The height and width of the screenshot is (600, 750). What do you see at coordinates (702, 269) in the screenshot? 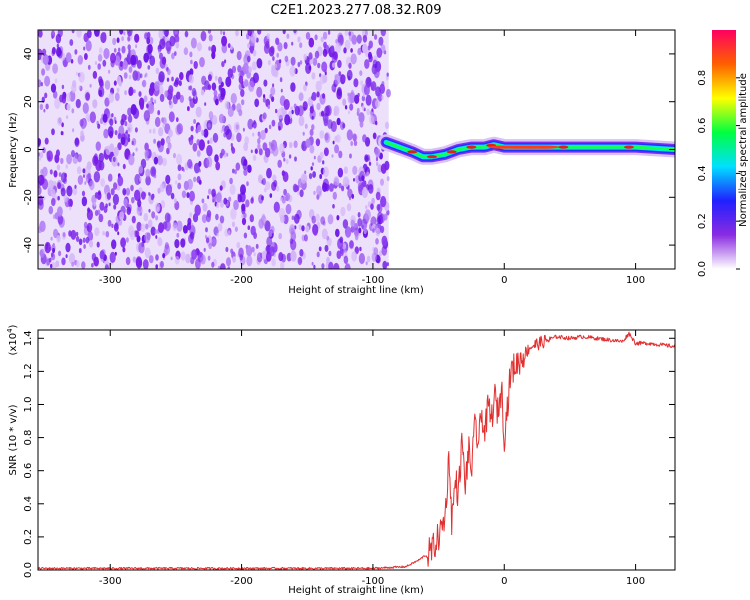
I see `colorbar-tick-label: 0.0` at bounding box center [702, 269].